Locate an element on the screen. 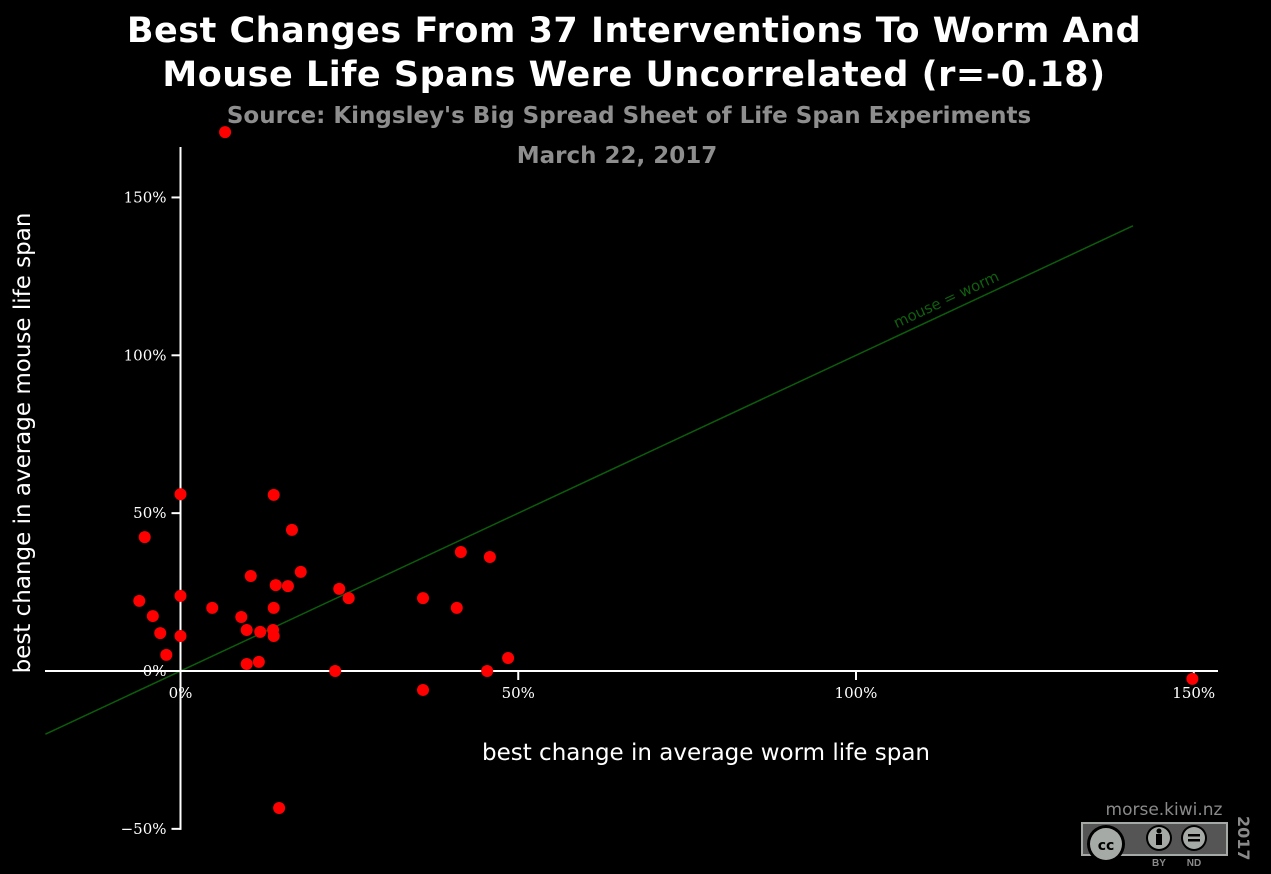  cc-icon is located at coordinates (1106, 844).